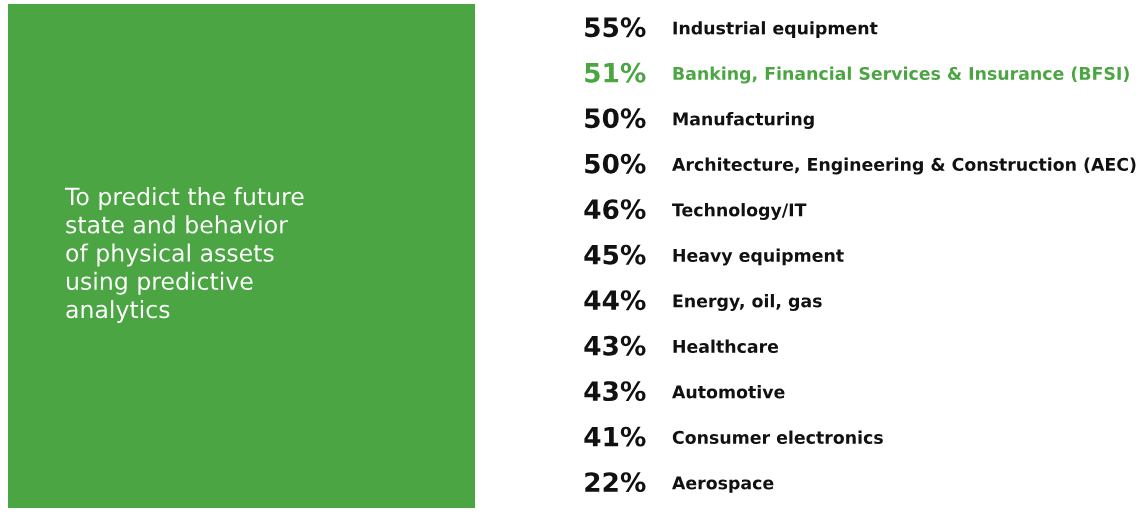 The height and width of the screenshot is (514, 1142). I want to click on category-label: Banking, Financial Services & Insurance (BFSI), so click(901, 75).